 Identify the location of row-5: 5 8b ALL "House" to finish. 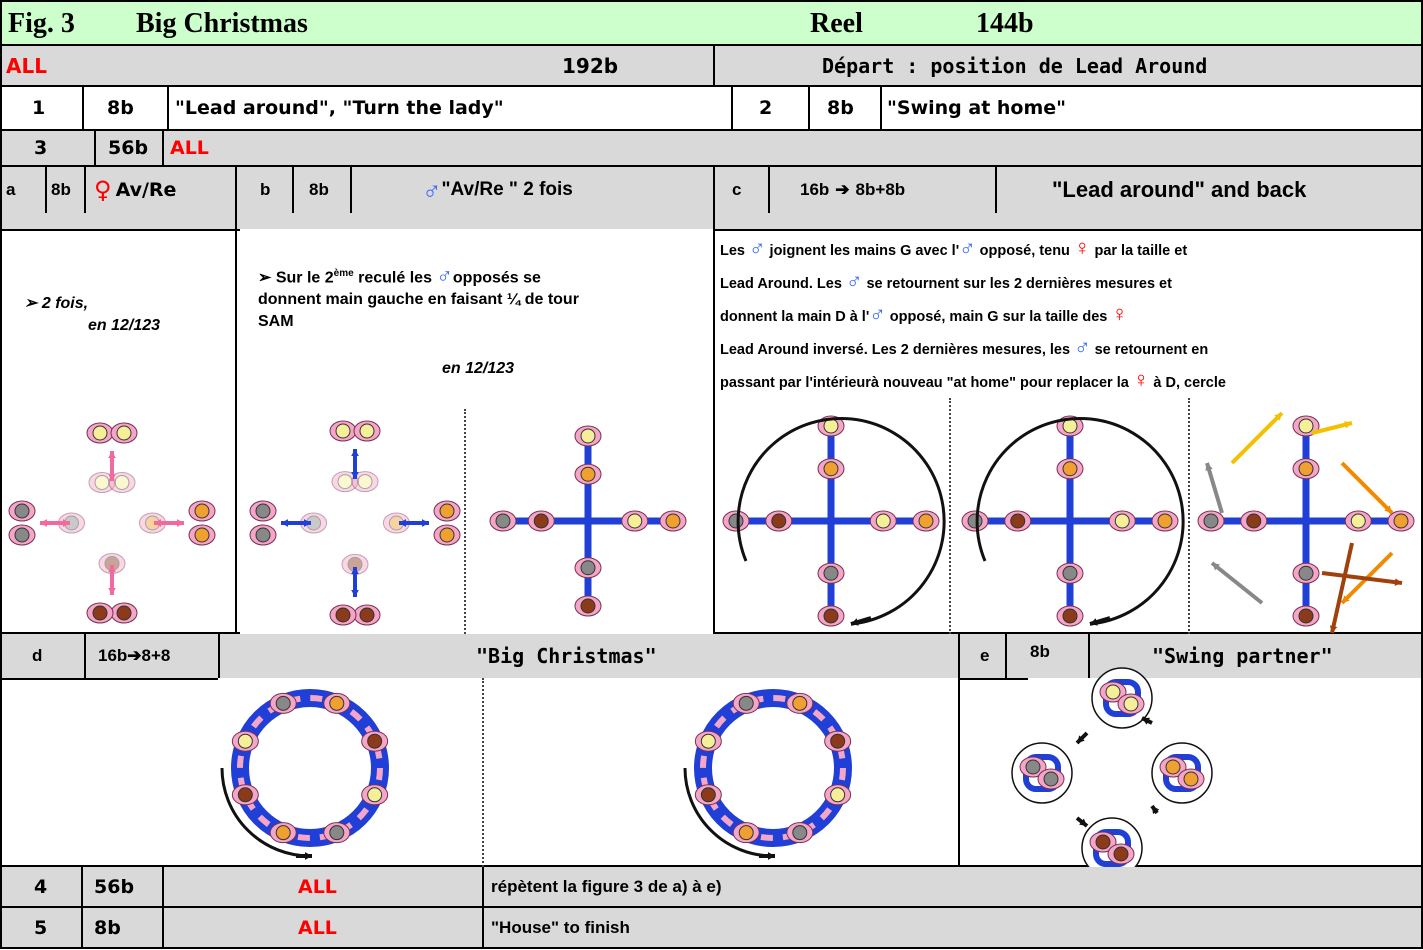
(711, 928).